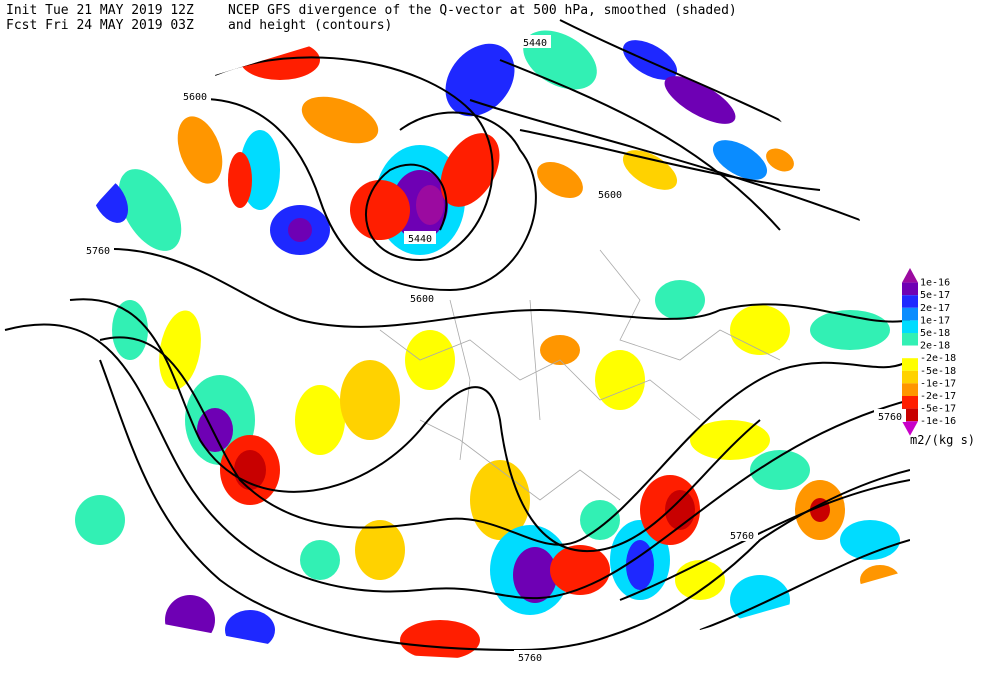  I want to click on colorbar-label: -2e-18, so click(938, 358).